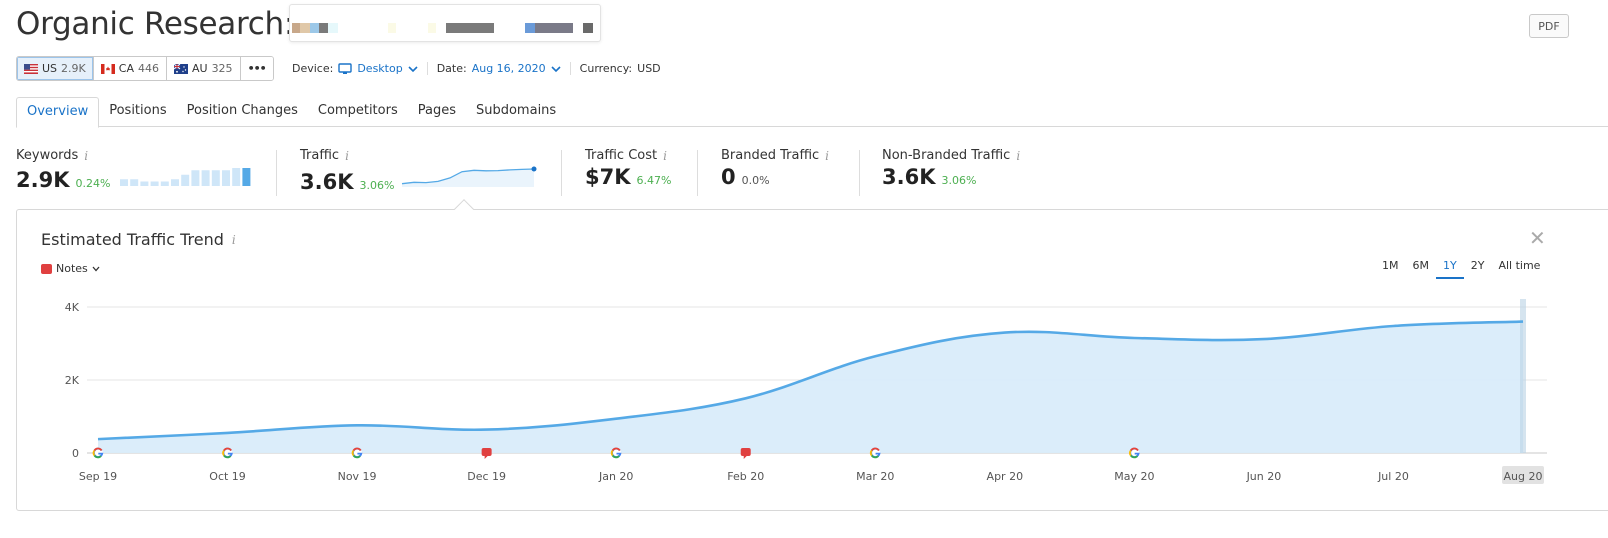 This screenshot has height=538, width=1608. What do you see at coordinates (31, 68) in the screenshot?
I see `us-flag-icon` at bounding box center [31, 68].